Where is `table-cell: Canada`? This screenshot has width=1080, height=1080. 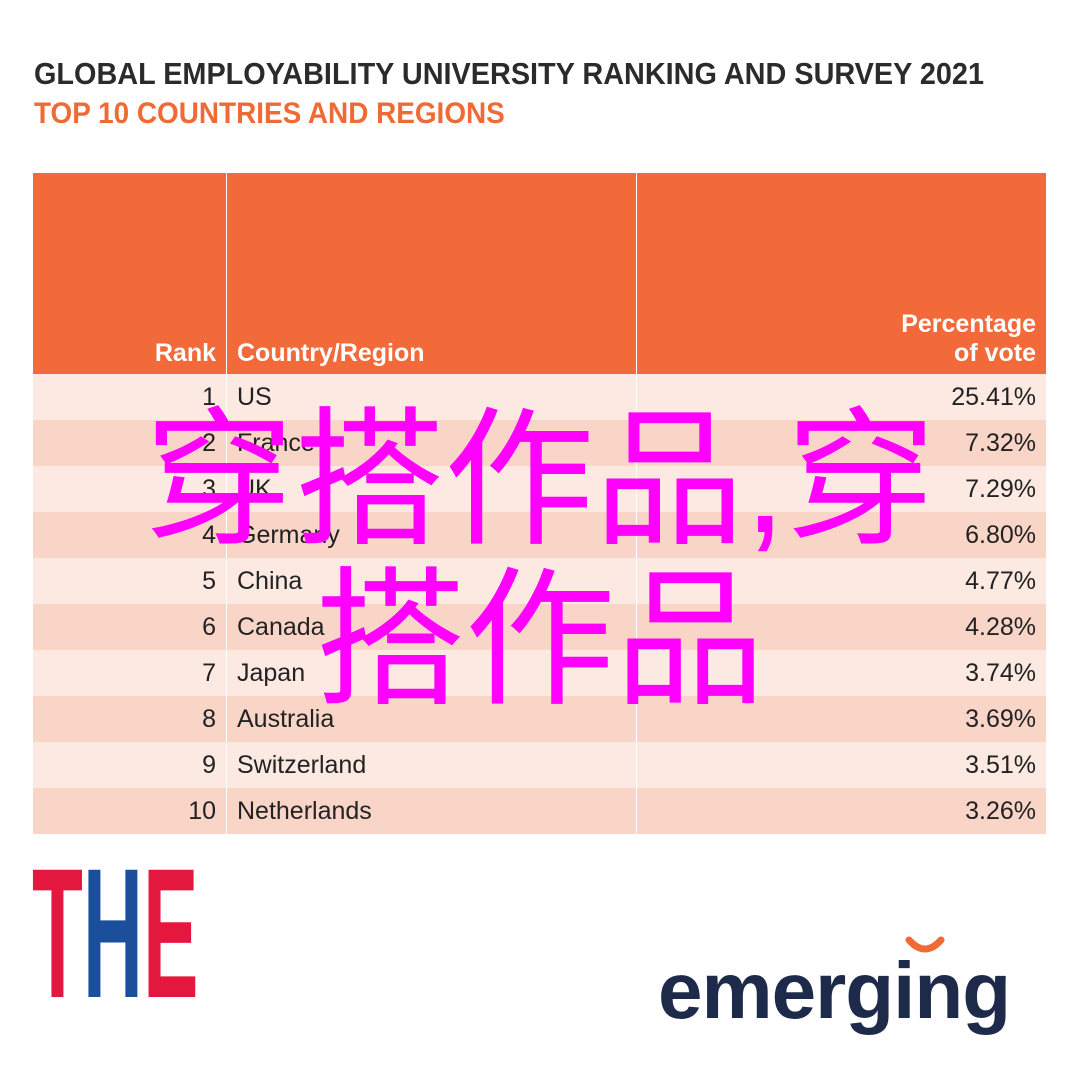 table-cell: Canada is located at coordinates (431, 627).